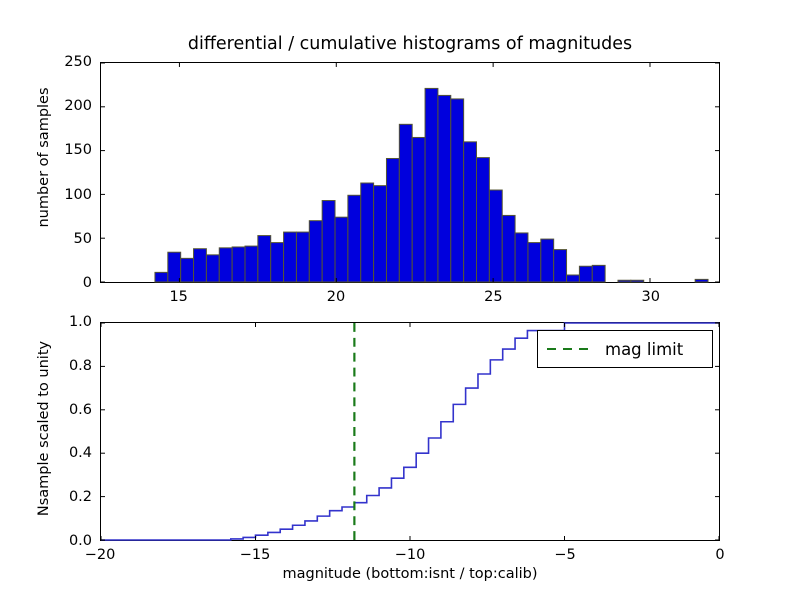 This screenshot has height=600, width=800. Describe the element at coordinates (720, 555) in the screenshot. I see `bottom-panel-xtick-0: 0` at that location.